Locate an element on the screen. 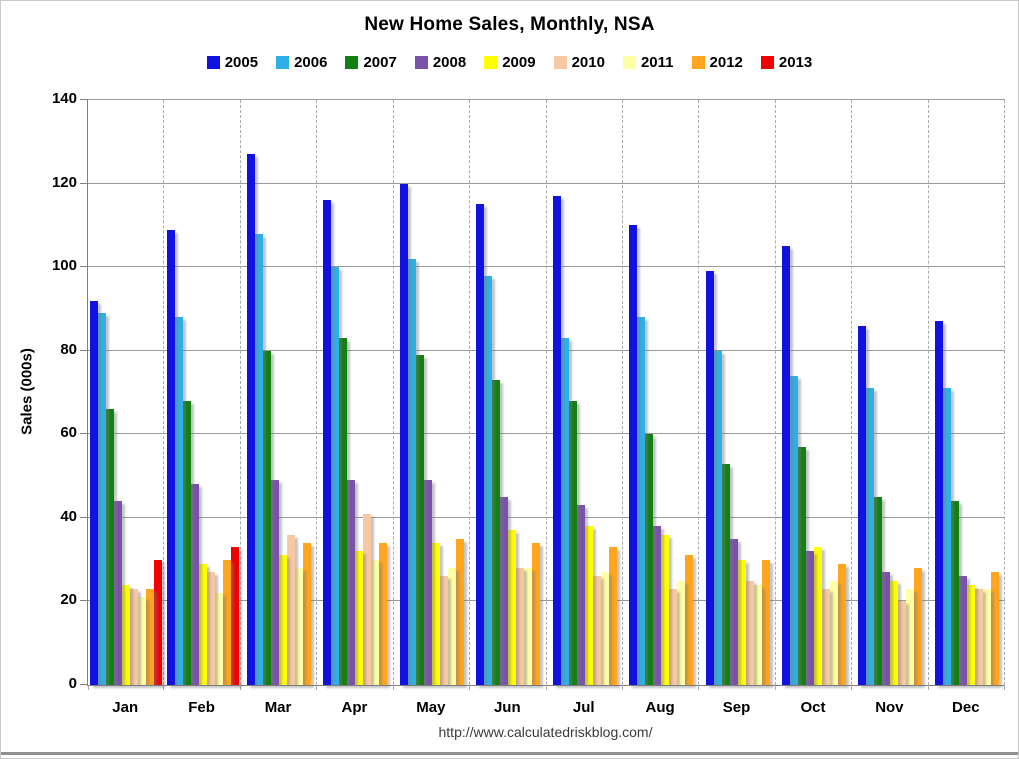 This screenshot has height=759, width=1019. x-axis-label: Jan is located at coordinates (125, 707).